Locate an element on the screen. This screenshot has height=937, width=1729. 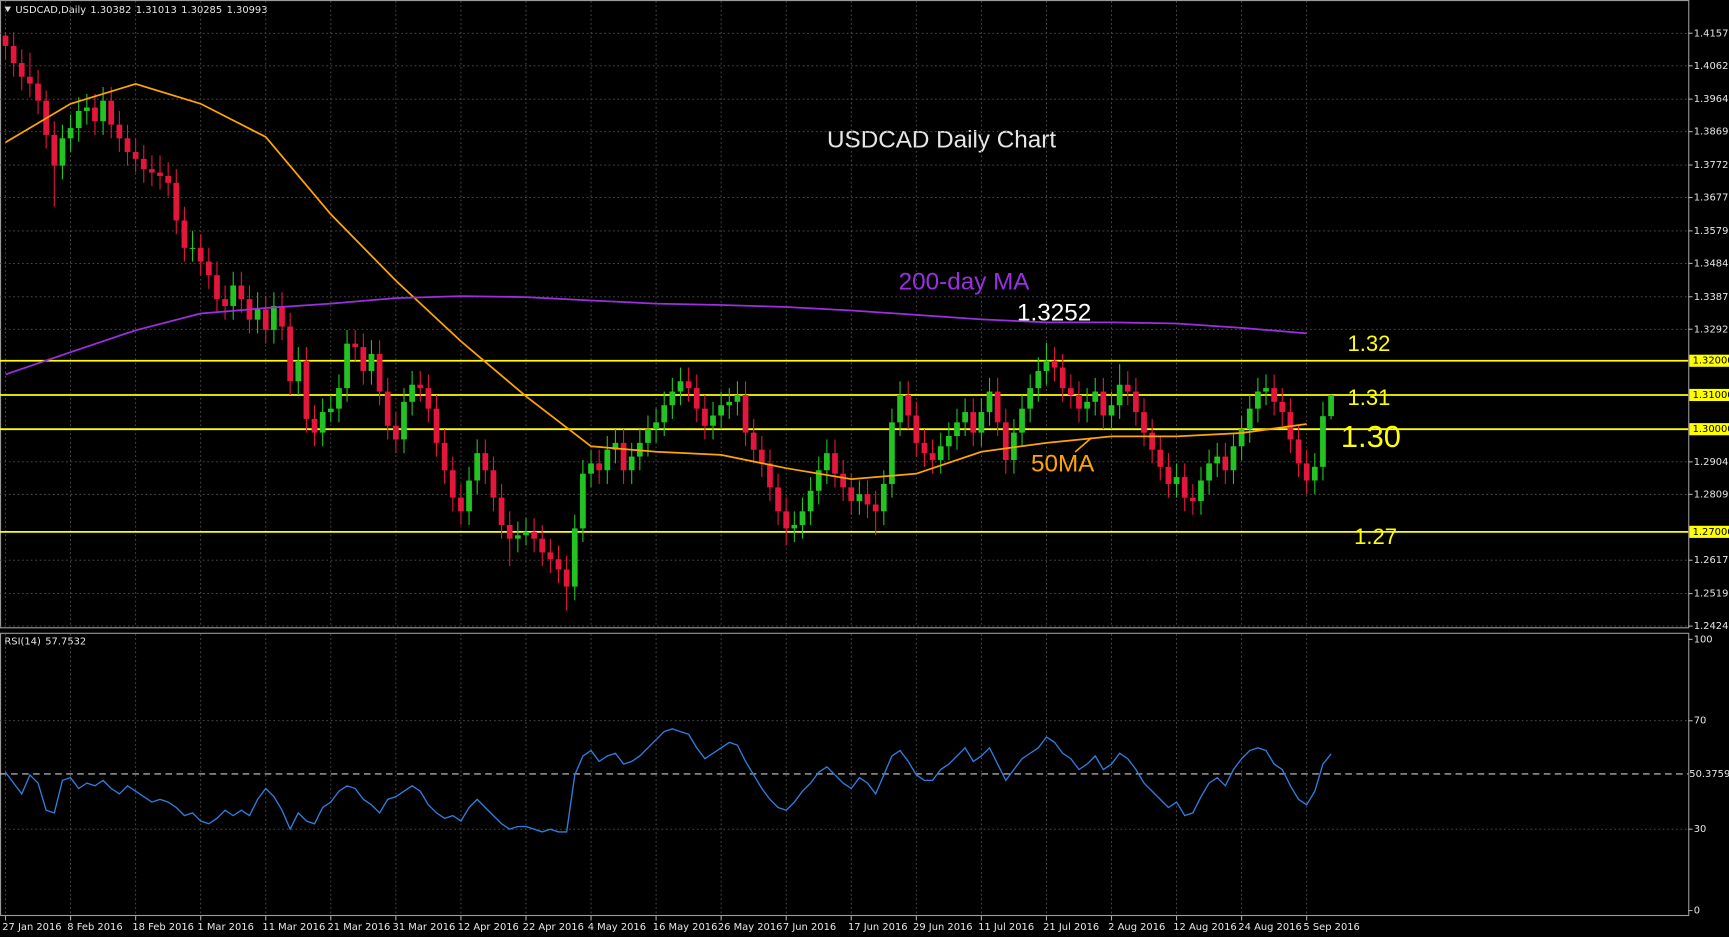
y-tick-label: 1.41570 is located at coordinates (1711, 33).